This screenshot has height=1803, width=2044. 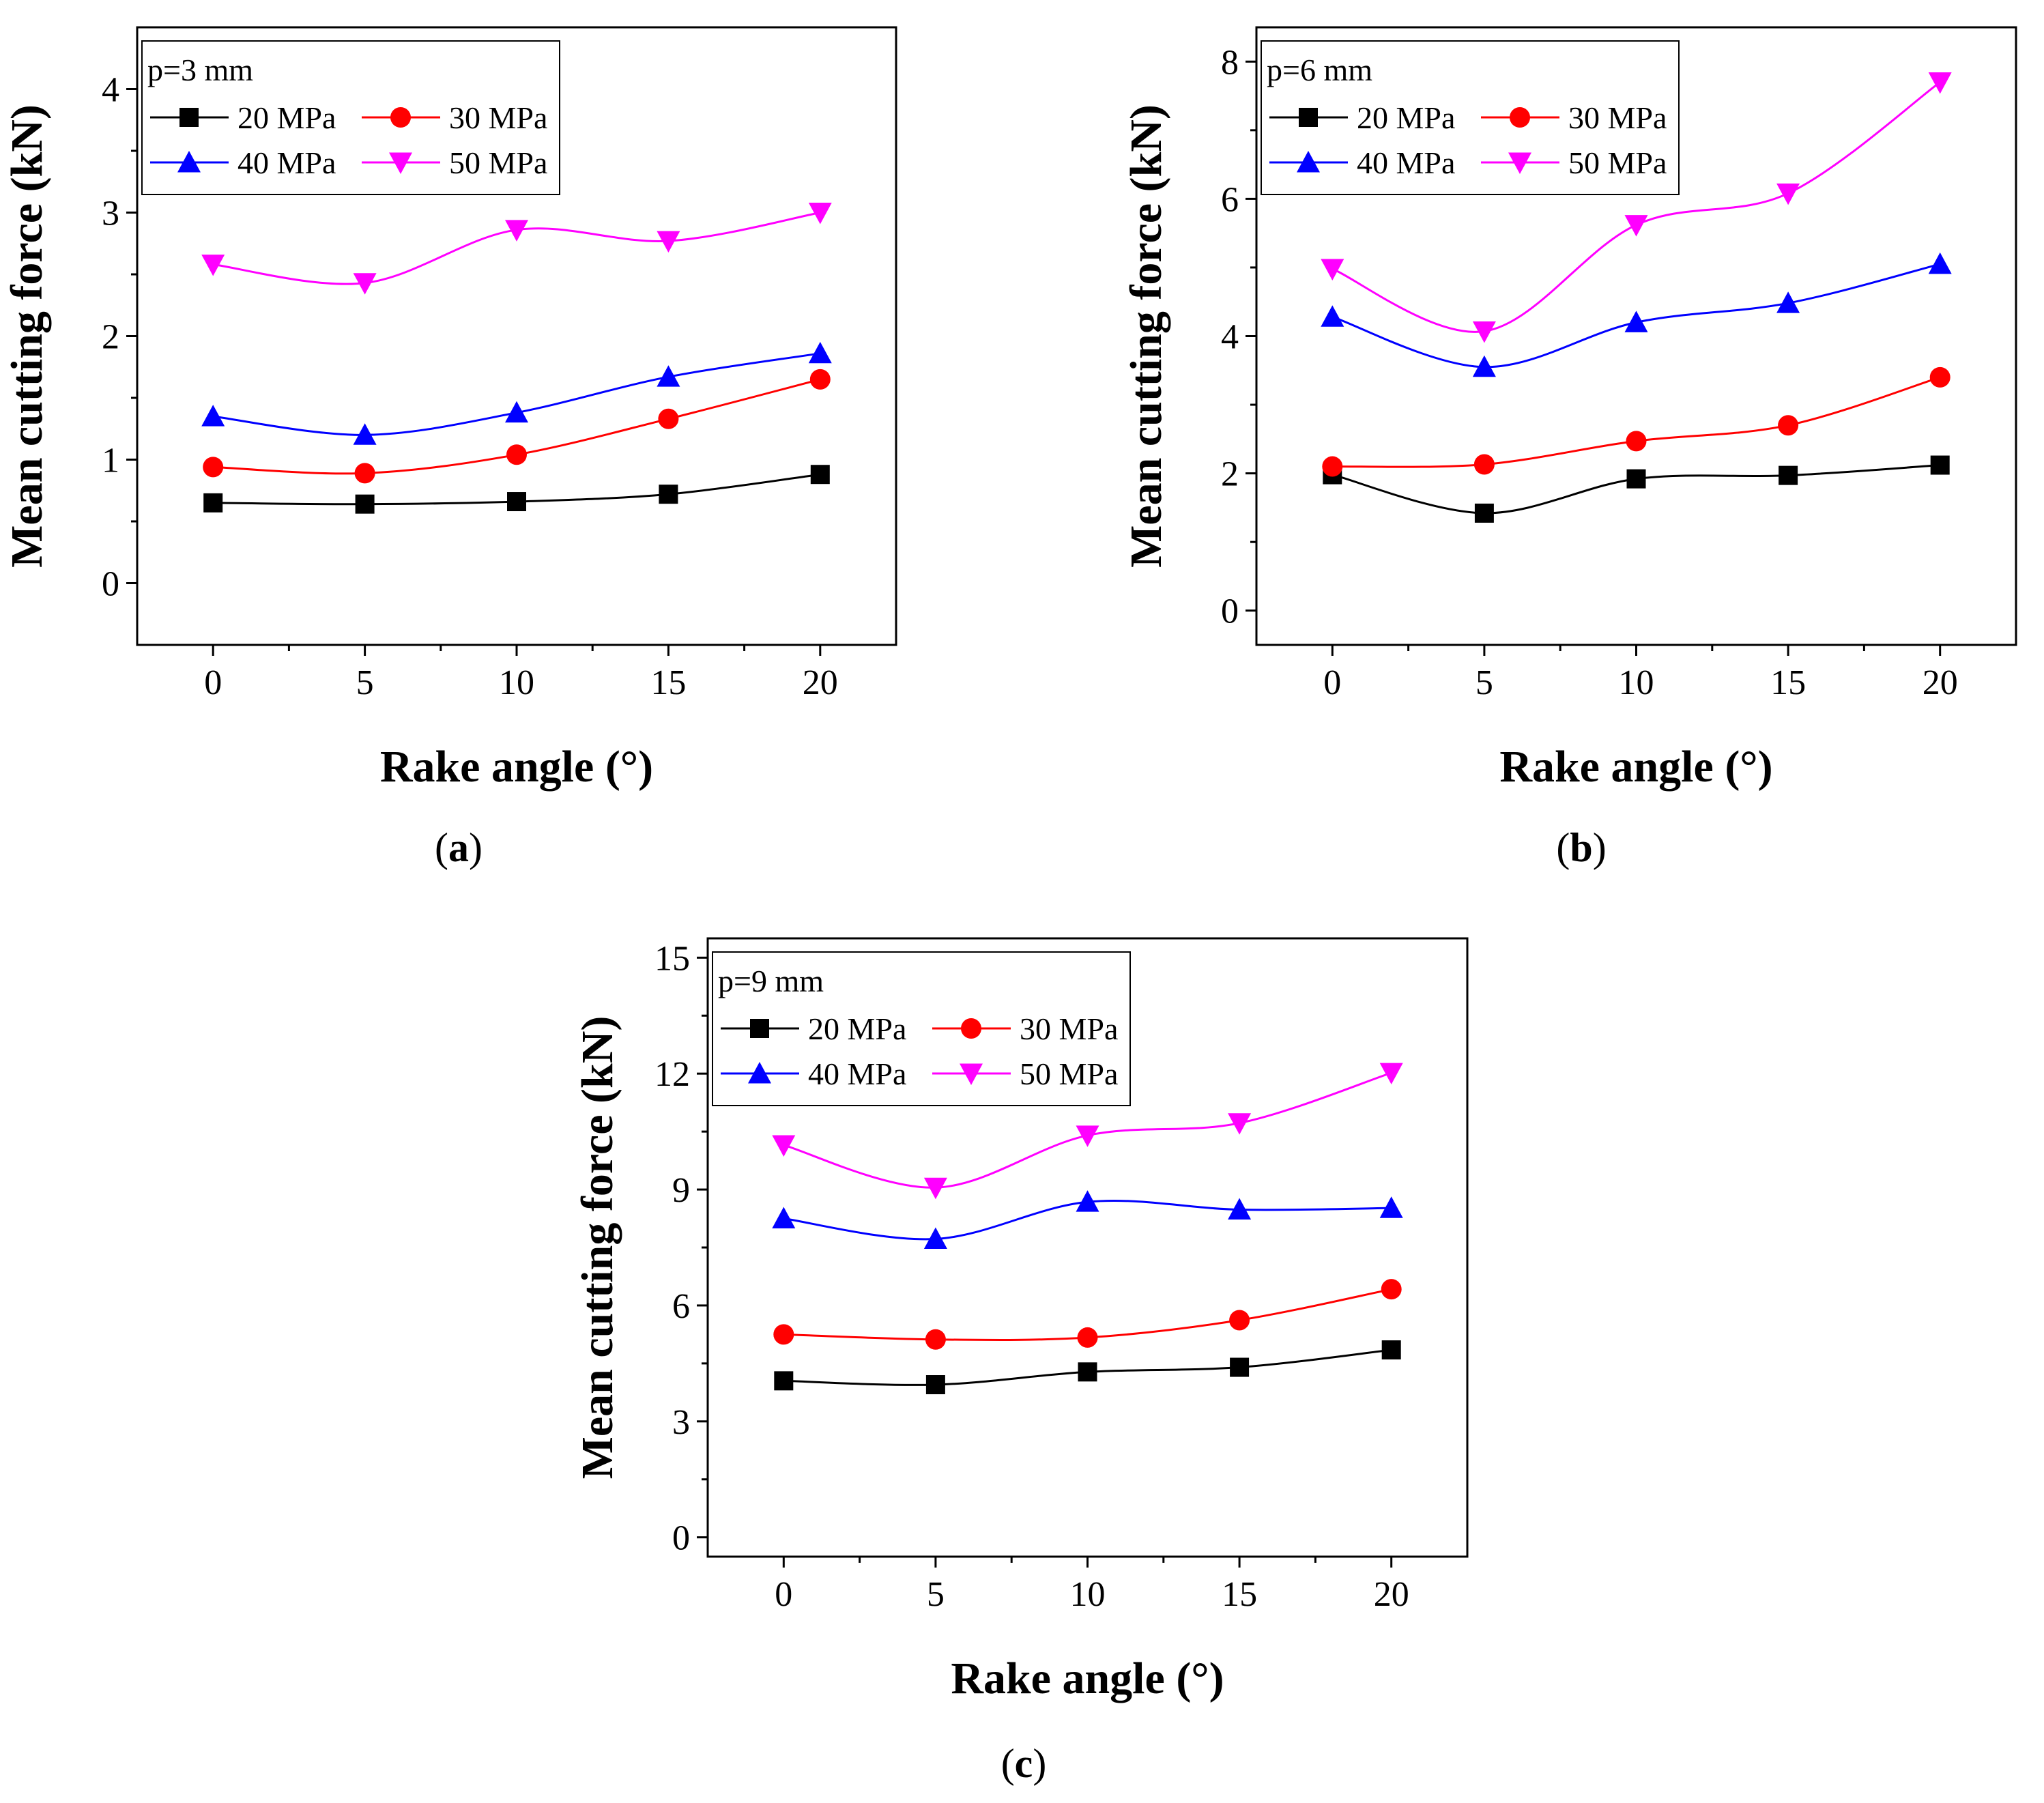 I want to click on legend-title: p=6 mm, so click(x=1319, y=70).